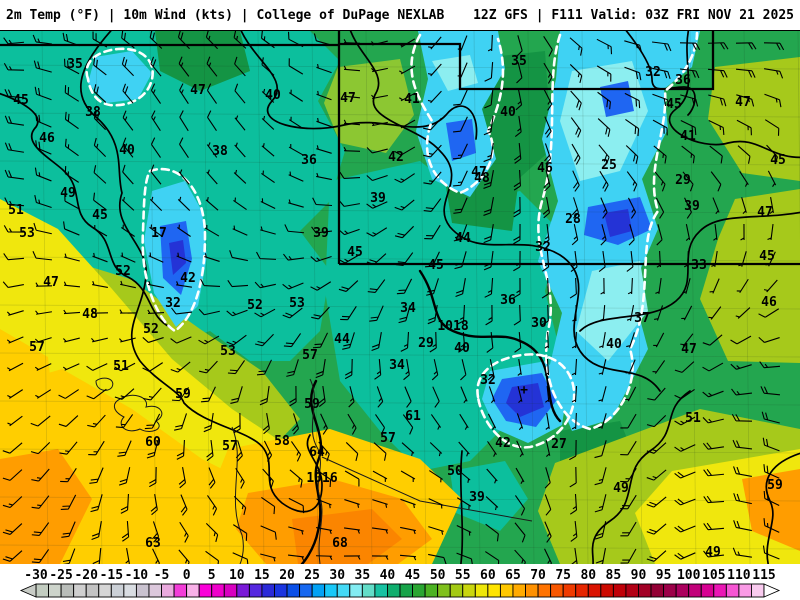 The width and height of the screenshot is (800, 600). I want to click on temperature-label: 49, so click(713, 552).